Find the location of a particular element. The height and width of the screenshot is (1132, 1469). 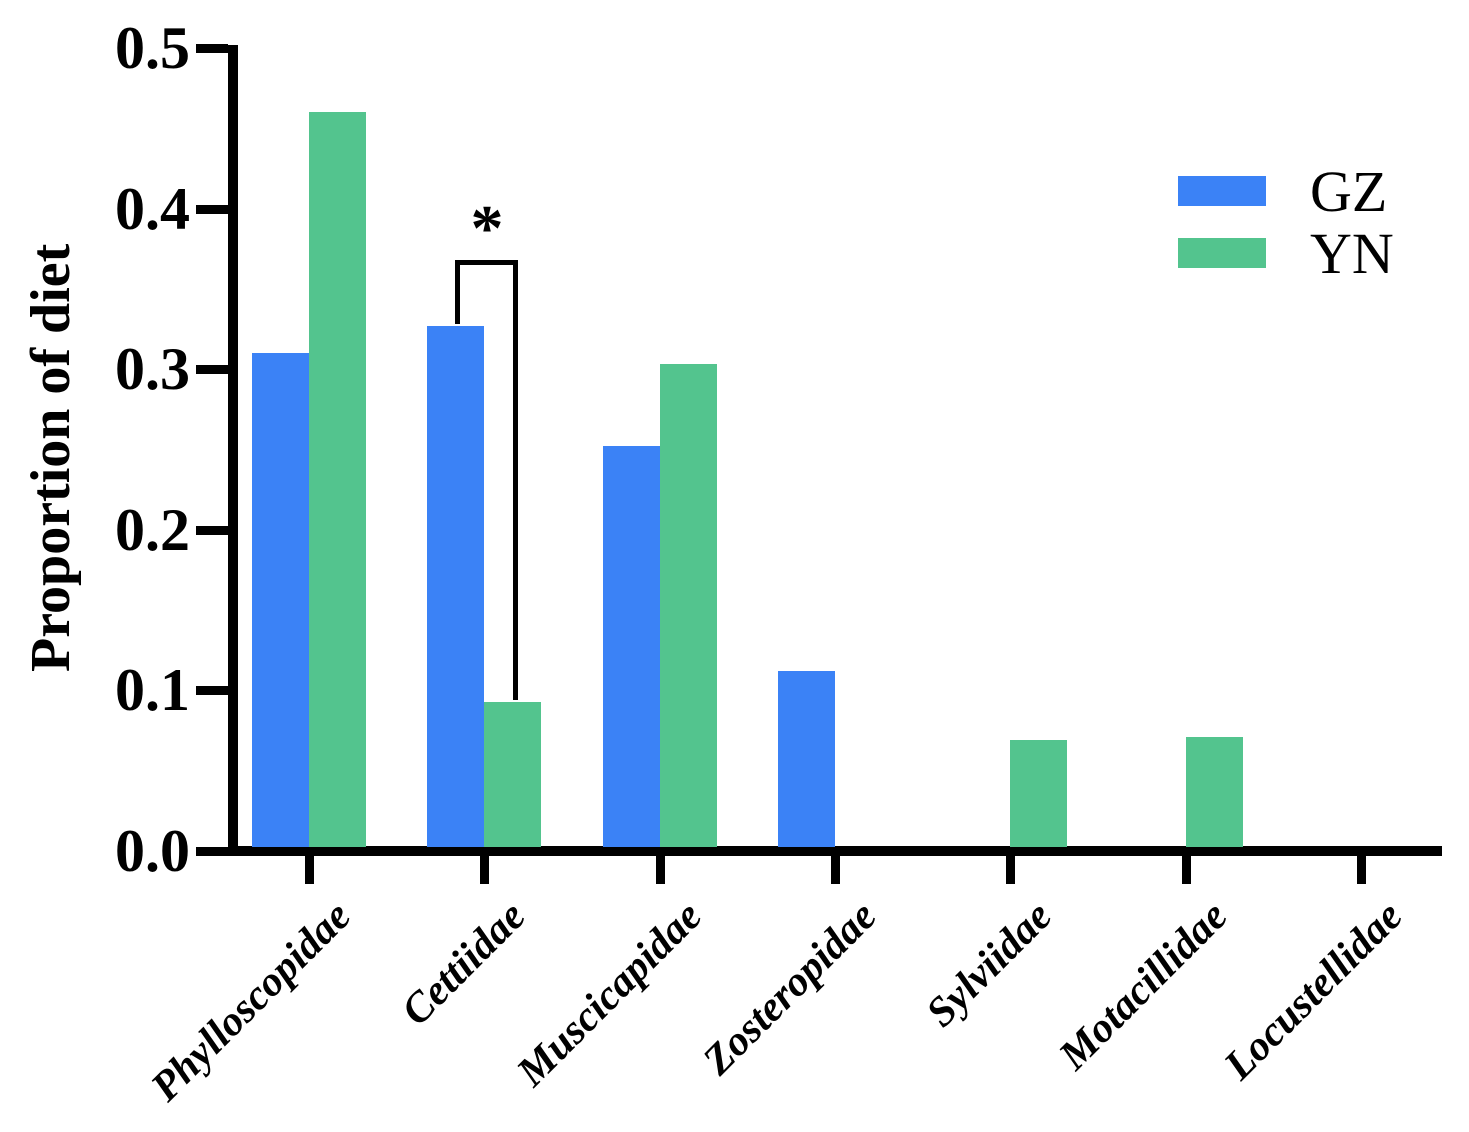

x-category-label: Motacillidae is located at coordinates (1143, 986).